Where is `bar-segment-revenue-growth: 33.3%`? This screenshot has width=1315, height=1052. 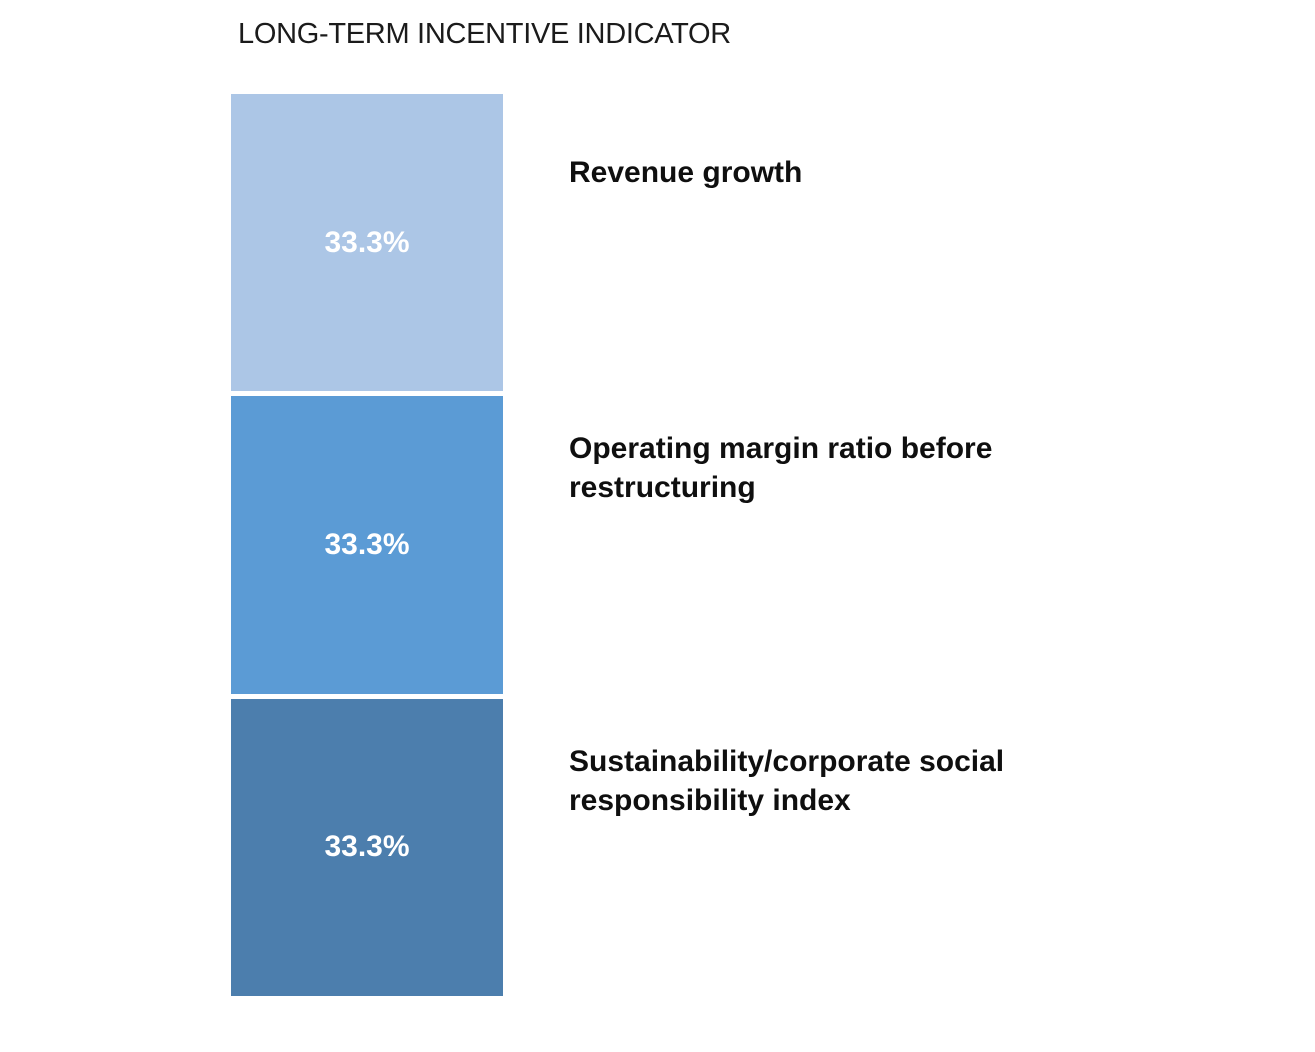
bar-segment-revenue-growth: 33.3% is located at coordinates (367, 243).